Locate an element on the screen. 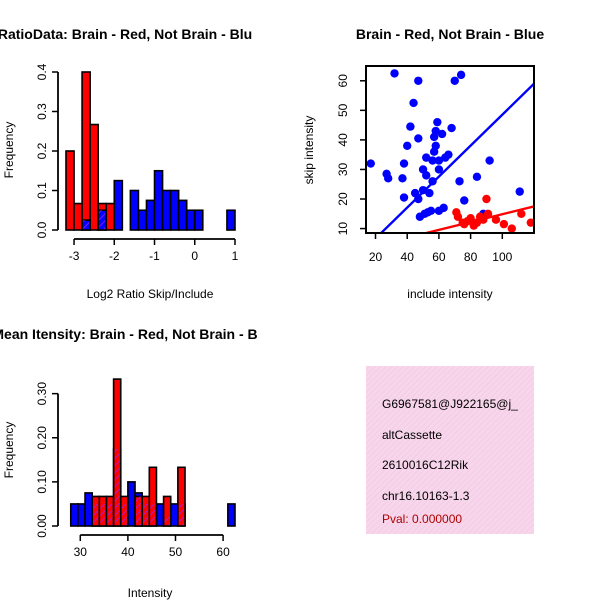  scatter-x-tick-label: 80 is located at coordinates (471, 257).